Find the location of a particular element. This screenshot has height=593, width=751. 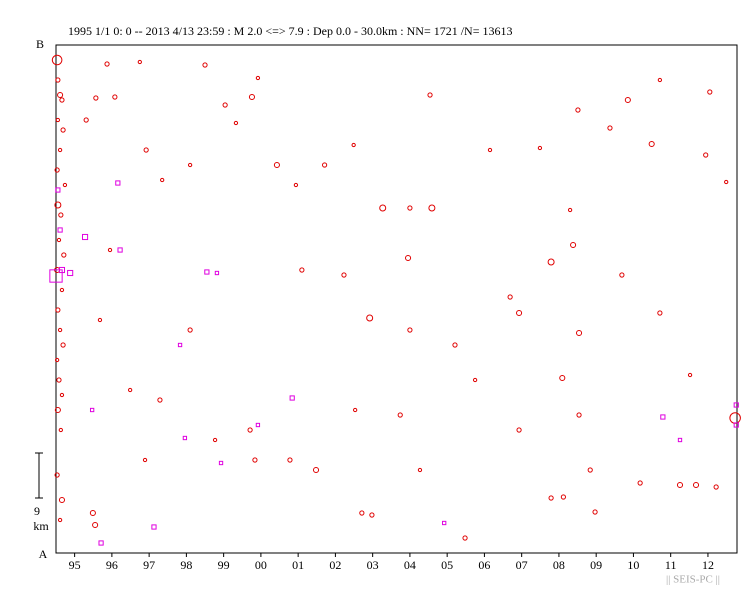

x-tick-label: 98 is located at coordinates (186, 565).